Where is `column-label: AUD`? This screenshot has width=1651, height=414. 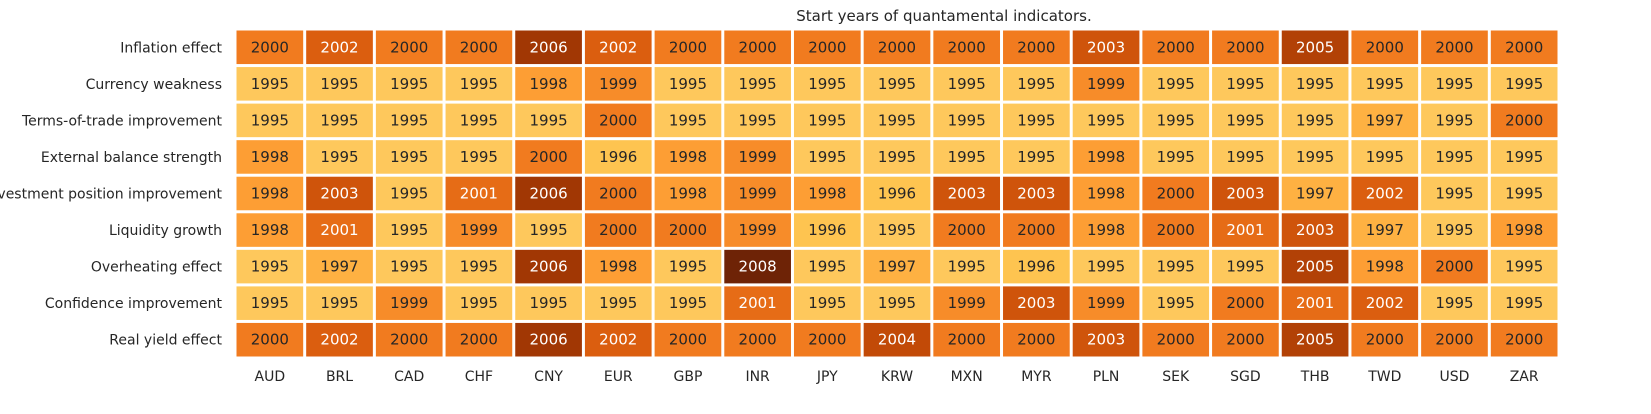
column-label: AUD is located at coordinates (270, 377).